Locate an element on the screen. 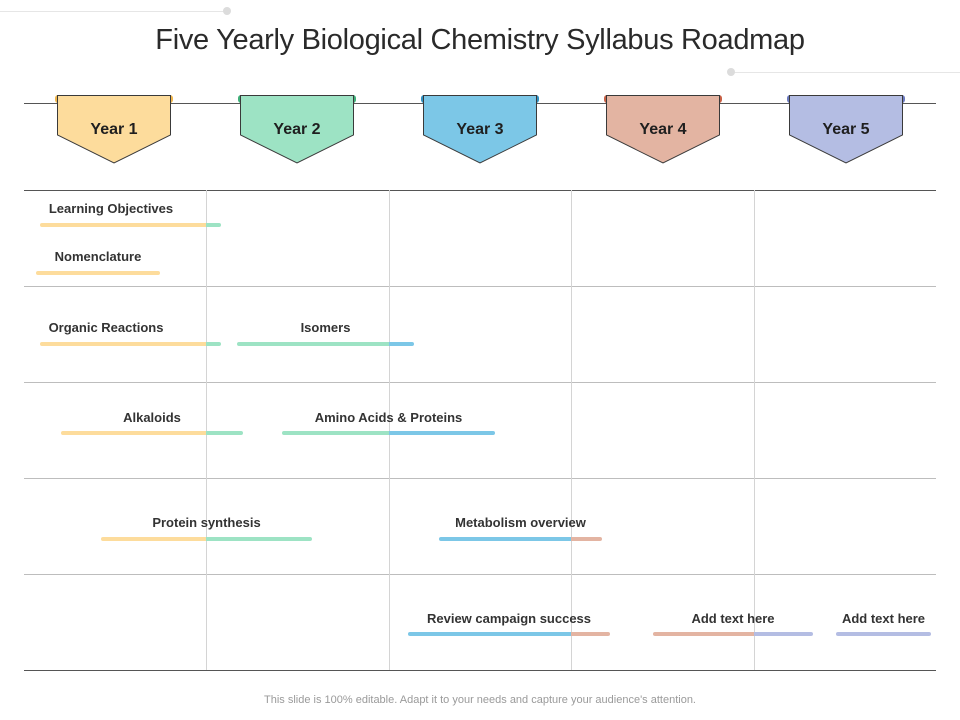 The height and width of the screenshot is (720, 960). task-label-add-text-year-4: Add text here is located at coordinates (733, 618).